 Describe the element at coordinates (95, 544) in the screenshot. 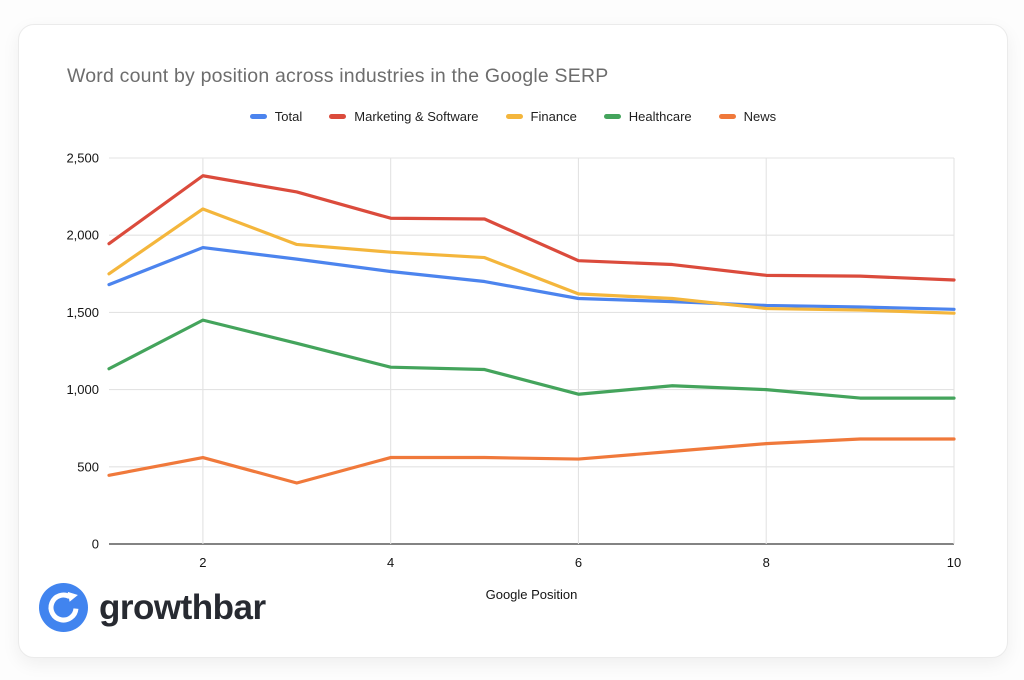

I see `y-tick-label: 0` at that location.